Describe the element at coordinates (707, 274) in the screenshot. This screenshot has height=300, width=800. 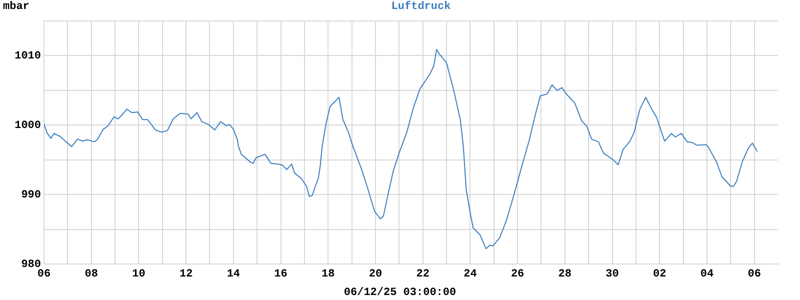
I see `x-tick-label: 04` at that location.